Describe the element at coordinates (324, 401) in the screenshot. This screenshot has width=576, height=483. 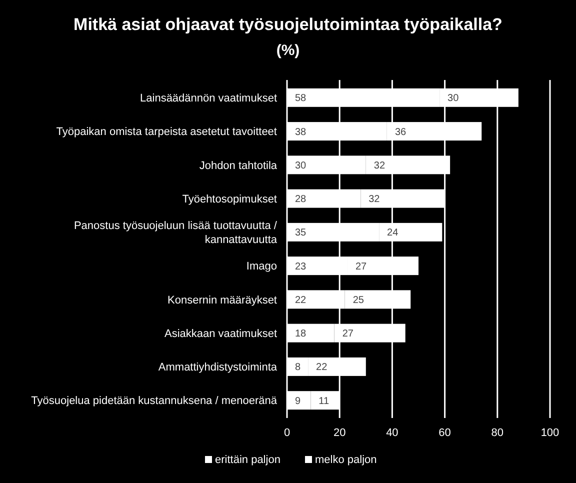
I see `data-label: 11` at that location.